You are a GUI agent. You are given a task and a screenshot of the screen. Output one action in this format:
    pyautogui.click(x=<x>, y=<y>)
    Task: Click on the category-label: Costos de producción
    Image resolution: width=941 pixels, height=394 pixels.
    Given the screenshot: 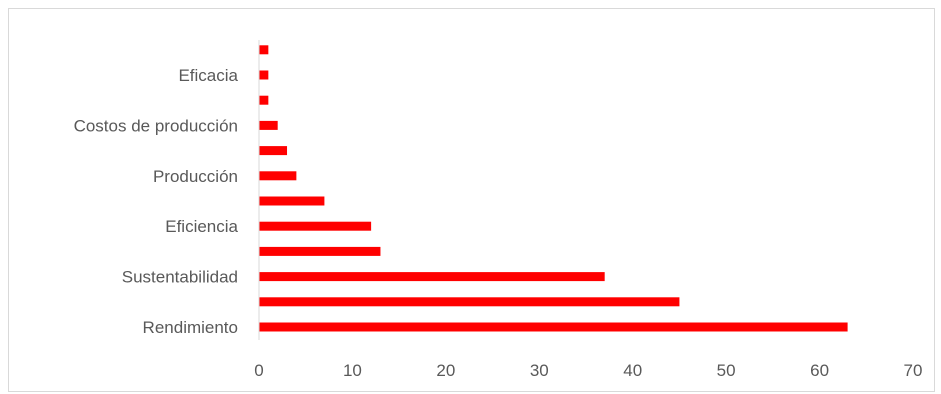 What is the action you would take?
    pyautogui.click(x=156, y=125)
    